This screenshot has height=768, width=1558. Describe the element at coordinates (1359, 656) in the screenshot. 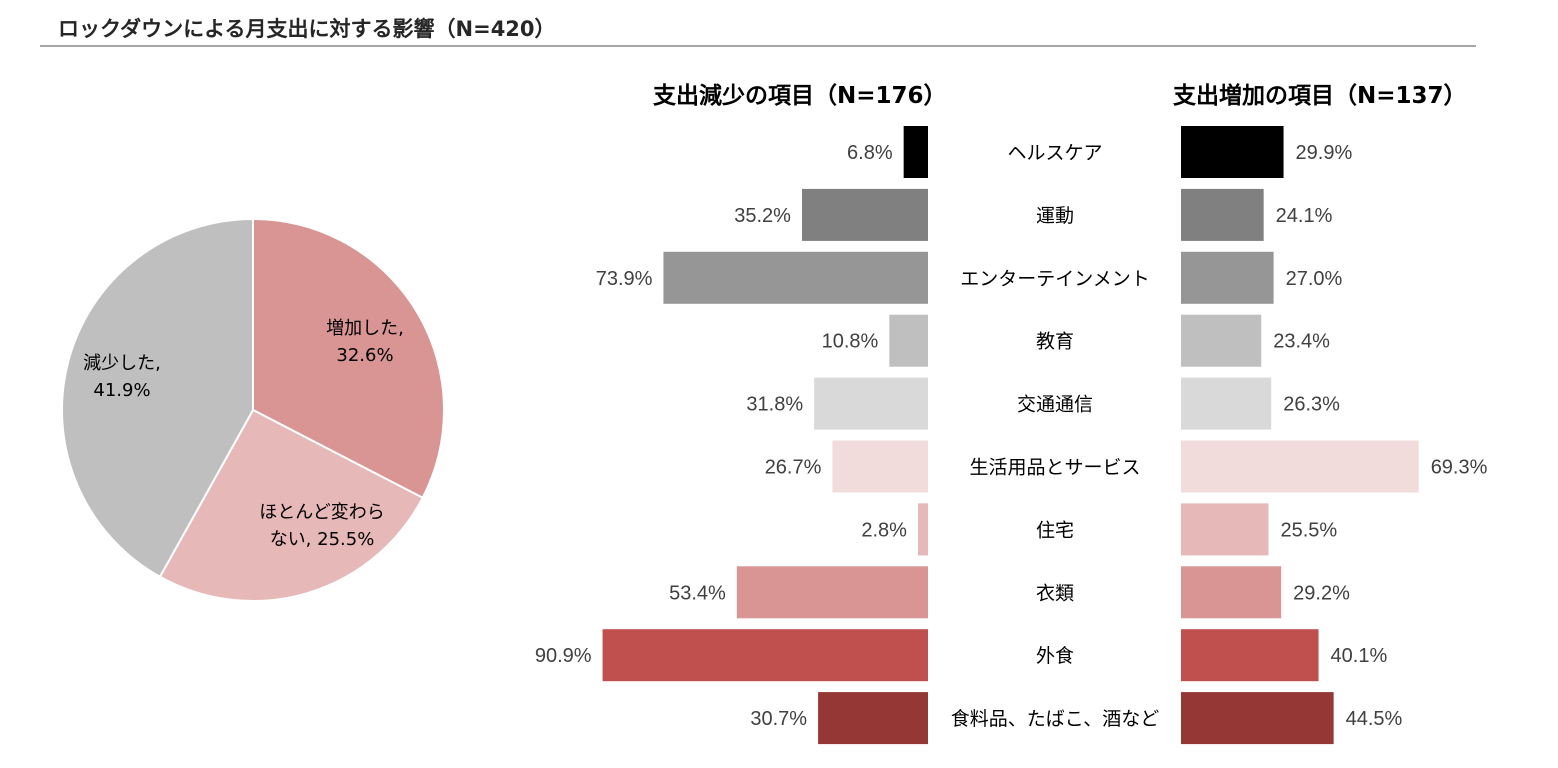

I see `increase-value-label: 40.1%` at that location.